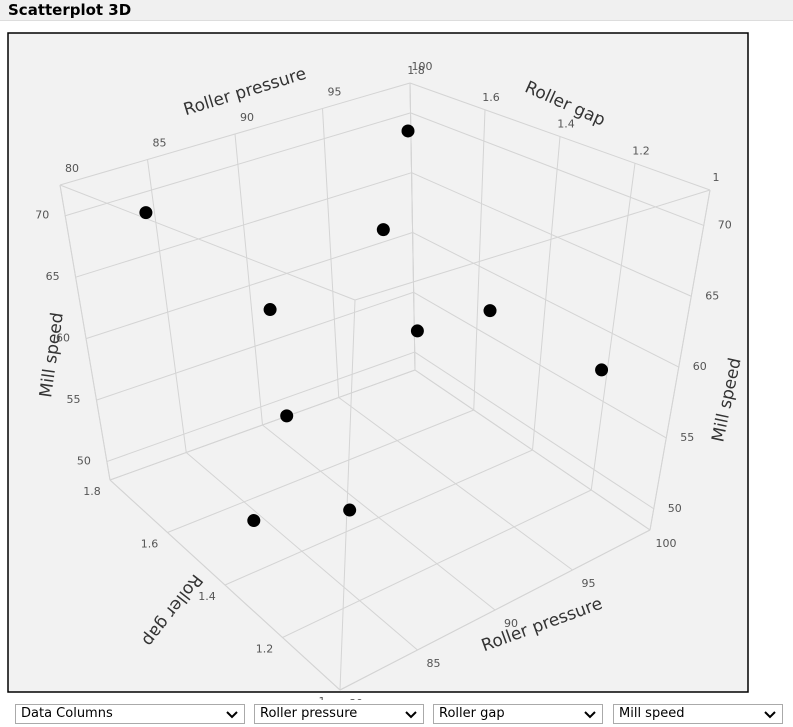  Describe the element at coordinates (67, 713) in the screenshot. I see `dropdown-label: Data Columns` at that location.